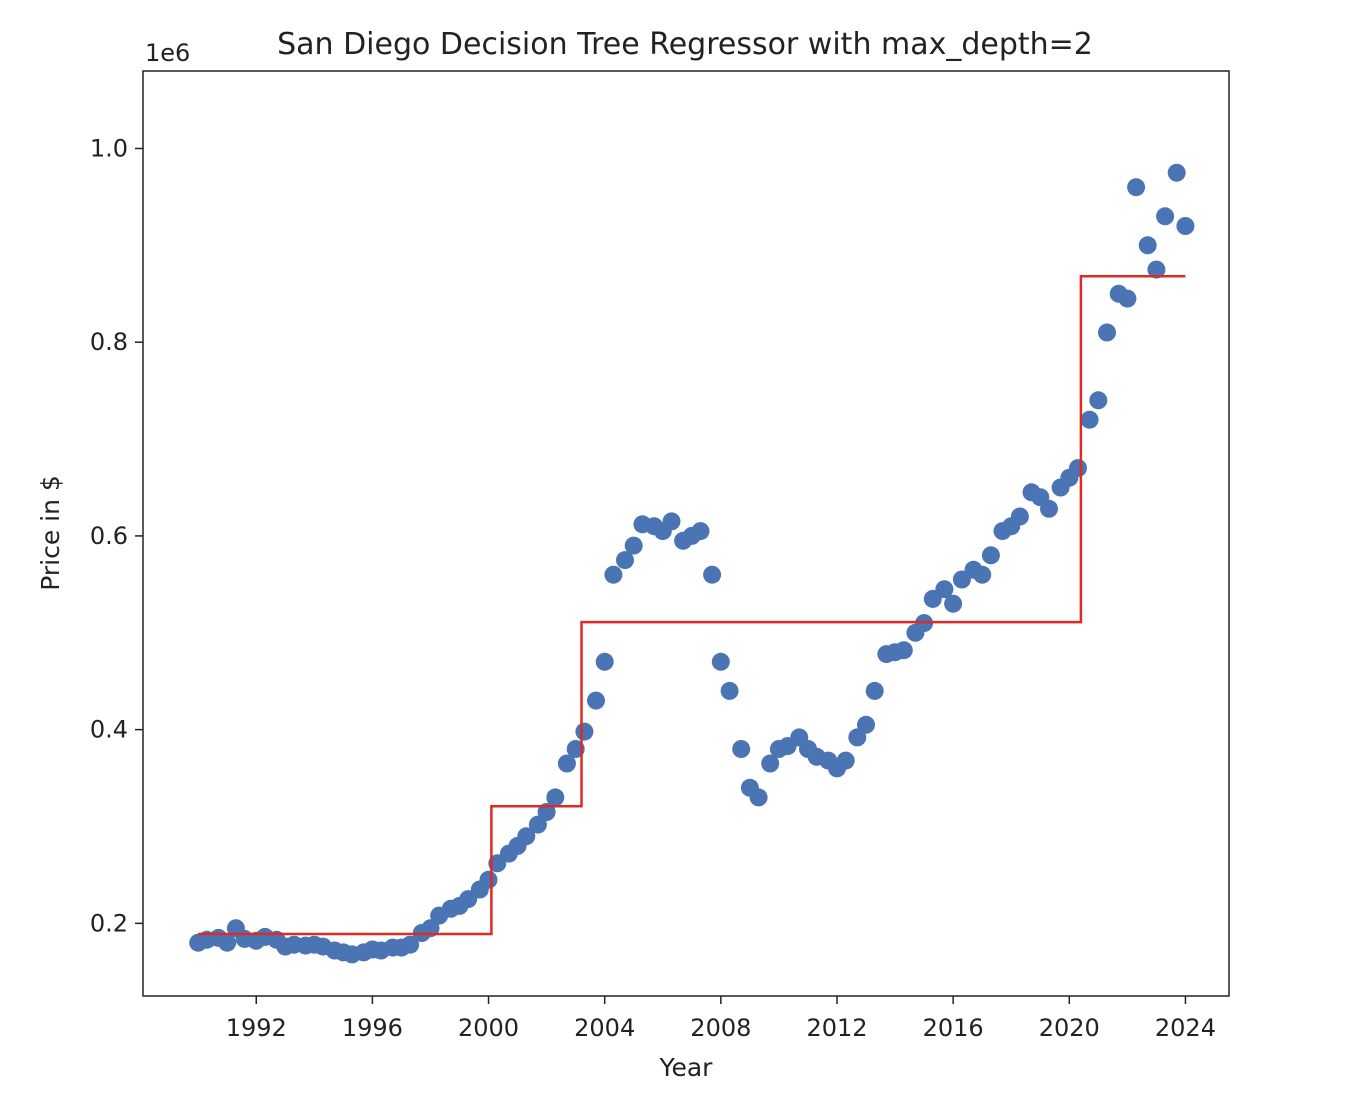  I want to click on y-axis: 0.2 0.4 0.6 0.8 1.0, so click(116, 535).